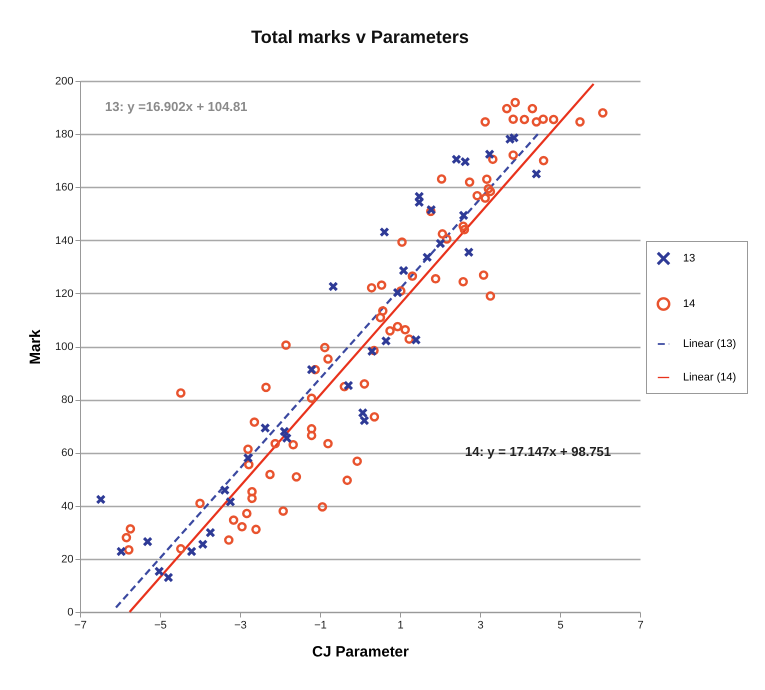 The width and height of the screenshot is (765, 690). Describe the element at coordinates (64, 82) in the screenshot. I see `y-tick-label: 200` at that location.